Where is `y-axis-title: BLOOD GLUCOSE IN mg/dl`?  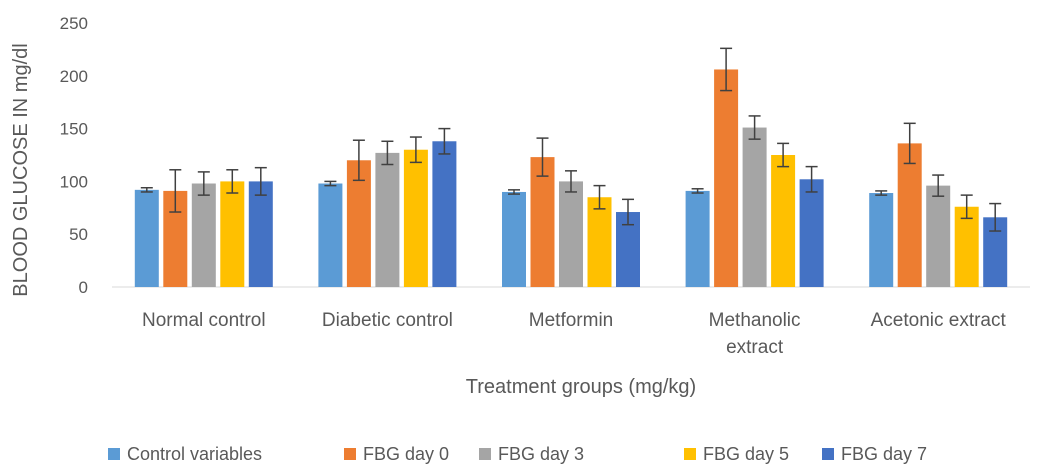 y-axis-title: BLOOD GLUCOSE IN mg/dl is located at coordinates (21, 169).